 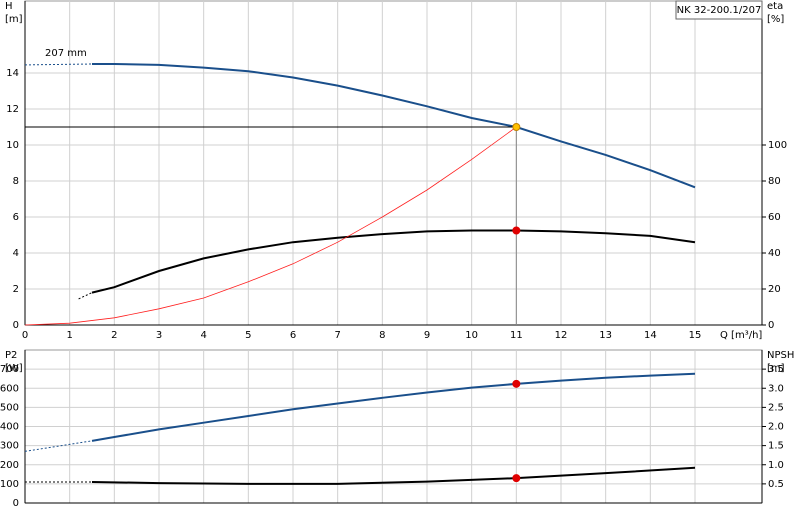 What do you see at coordinates (9, 388) in the screenshot?
I see `y-tick-label: 600` at bounding box center [9, 388].